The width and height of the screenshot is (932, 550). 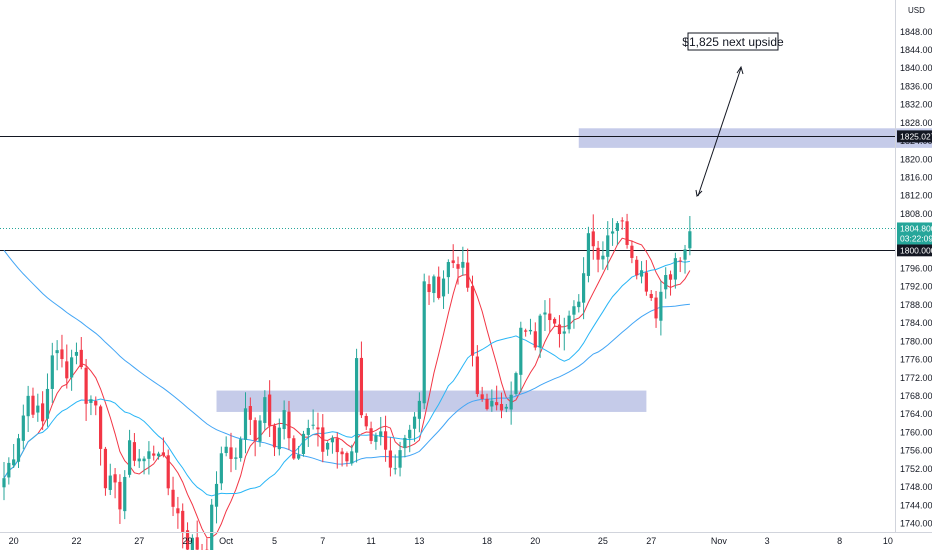 What do you see at coordinates (916, 505) in the screenshot?
I see `y-tick-label: 1744.000` at bounding box center [916, 505].